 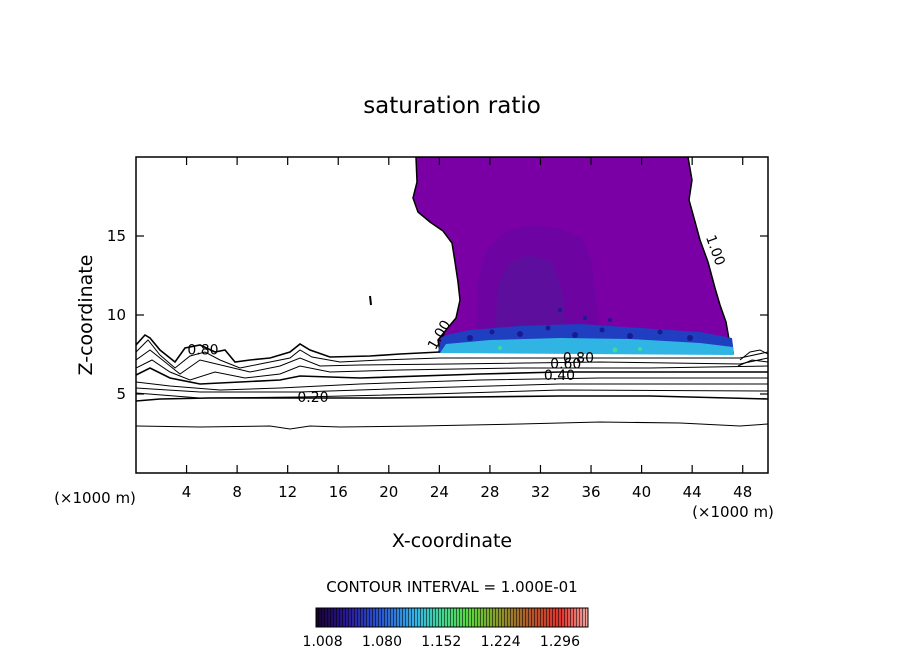 I want to click on x-tick-label: 8, so click(x=237, y=492).